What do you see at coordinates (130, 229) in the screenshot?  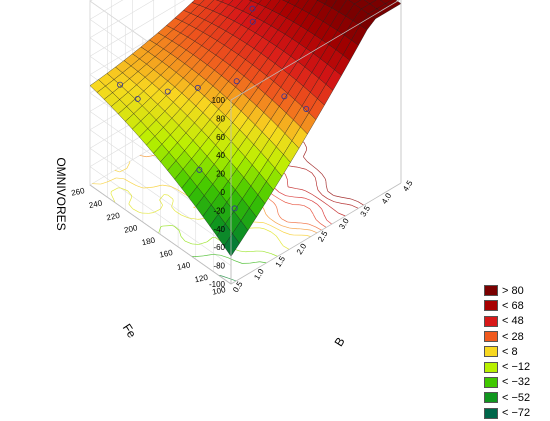 I see `y-tick-label: 200` at bounding box center [130, 229].